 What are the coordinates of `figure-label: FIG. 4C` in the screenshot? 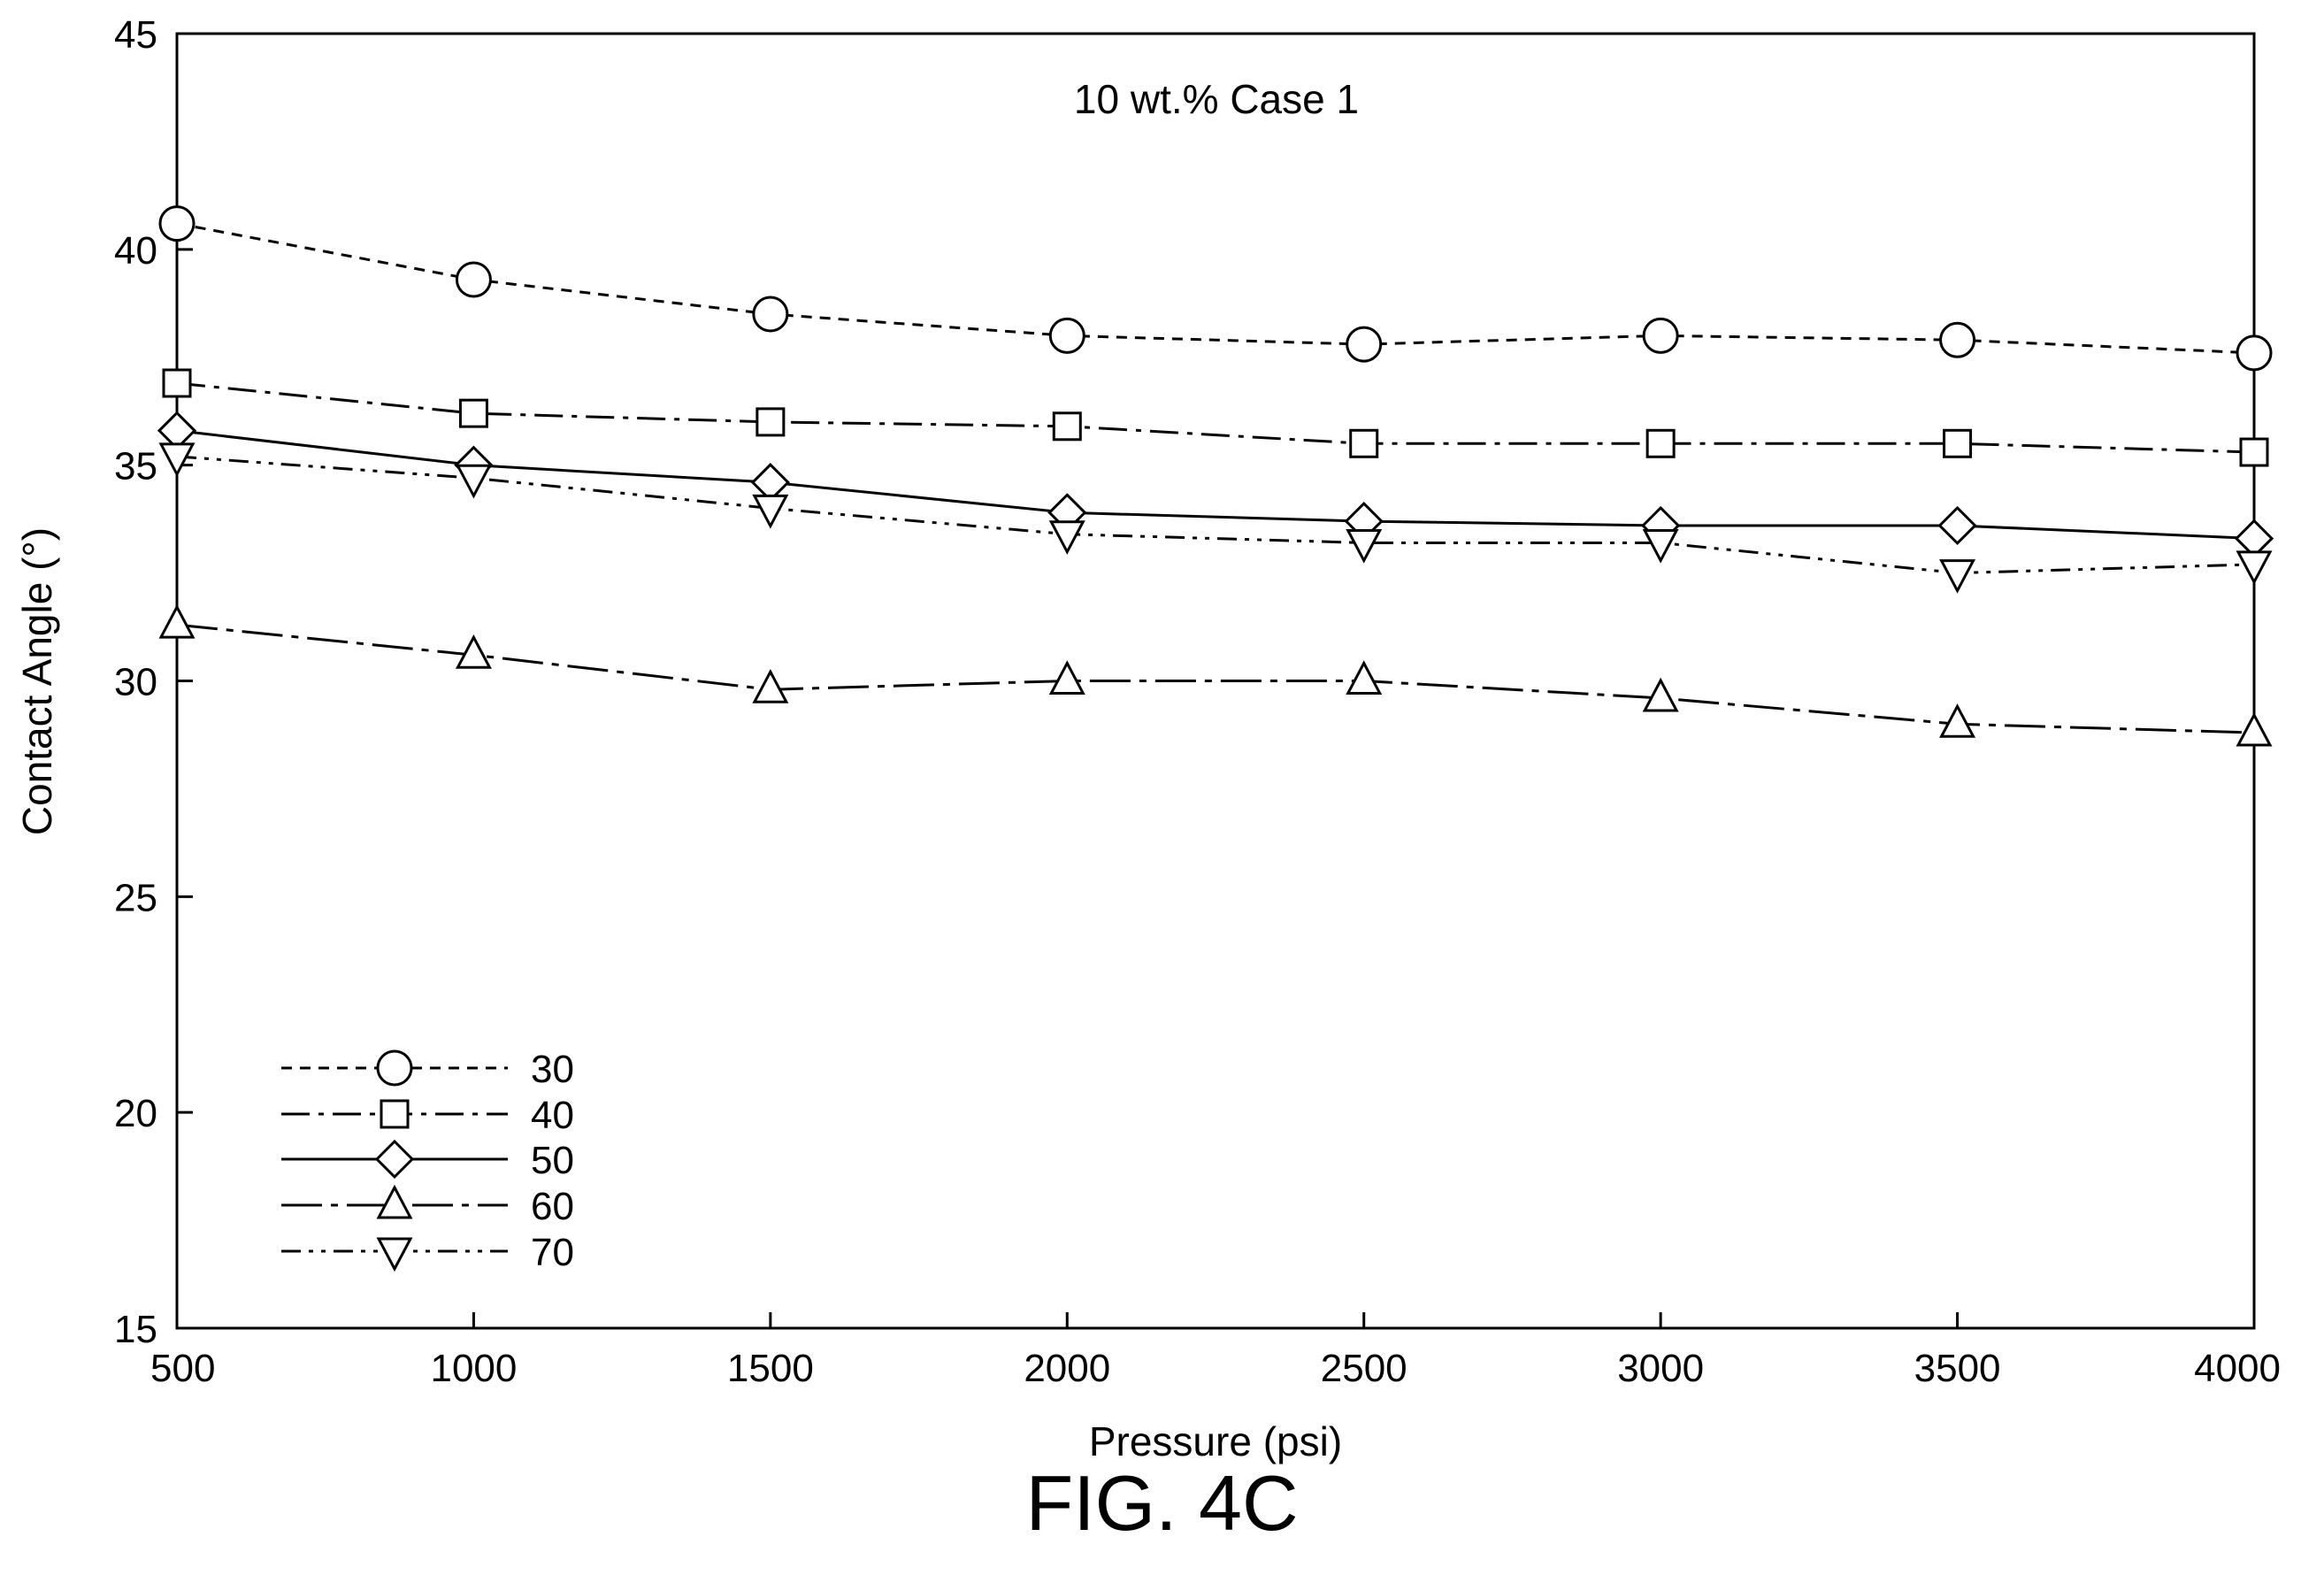 It's located at (1162, 1503).